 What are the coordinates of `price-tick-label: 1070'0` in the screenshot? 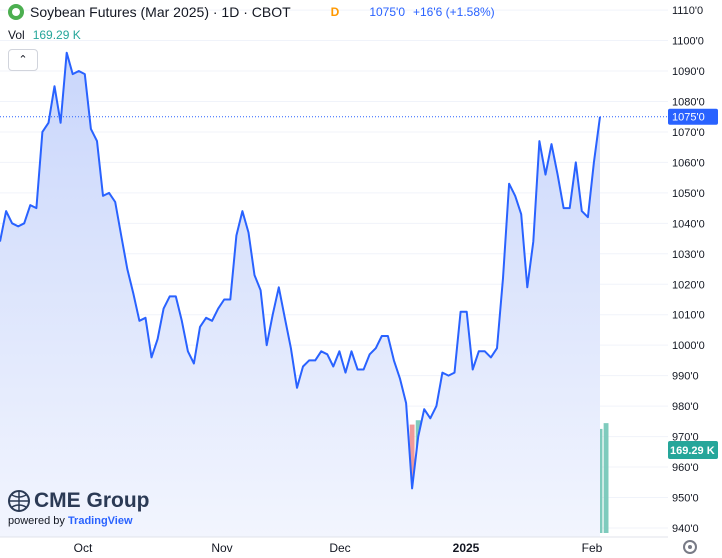 It's located at (688, 133).